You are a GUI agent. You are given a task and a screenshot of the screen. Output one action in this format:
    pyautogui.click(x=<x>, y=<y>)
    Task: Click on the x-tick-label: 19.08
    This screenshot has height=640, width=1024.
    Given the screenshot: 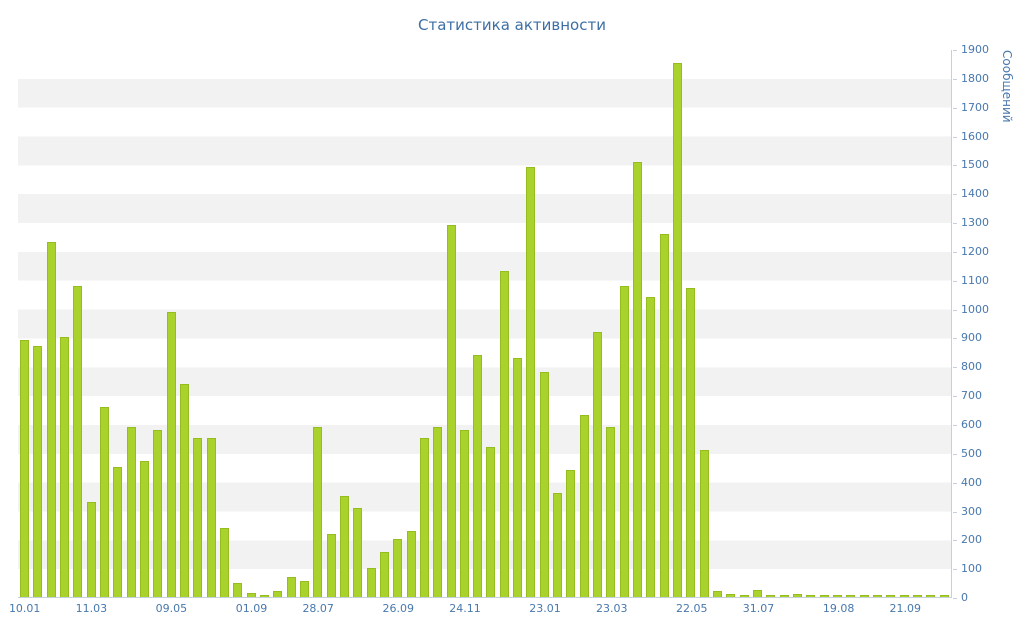 What is the action you would take?
    pyautogui.click(x=838, y=608)
    